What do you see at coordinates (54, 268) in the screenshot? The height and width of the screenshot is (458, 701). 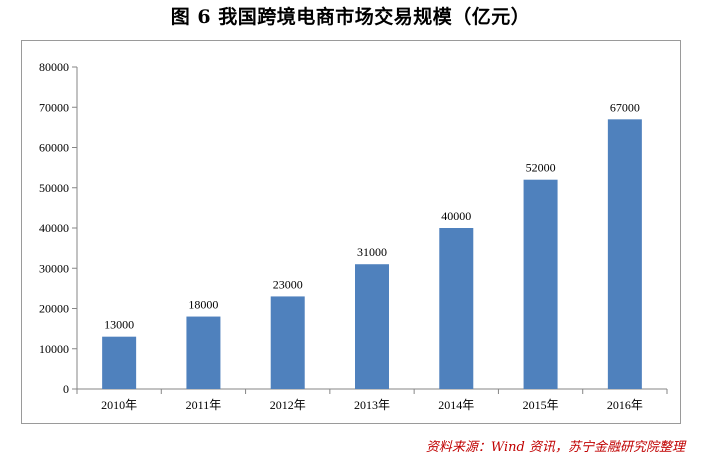 I see `y-tick-label: 30000` at bounding box center [54, 268].